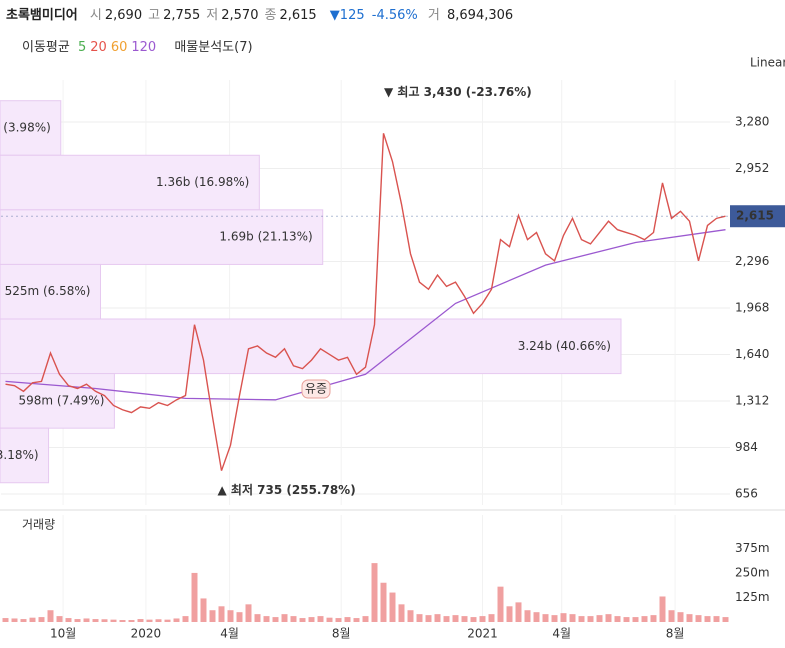 This screenshot has height=648, width=785. I want to click on fields: 시 2,690 고 2,755 저 2,570 종 2,615, so click(206, 15).